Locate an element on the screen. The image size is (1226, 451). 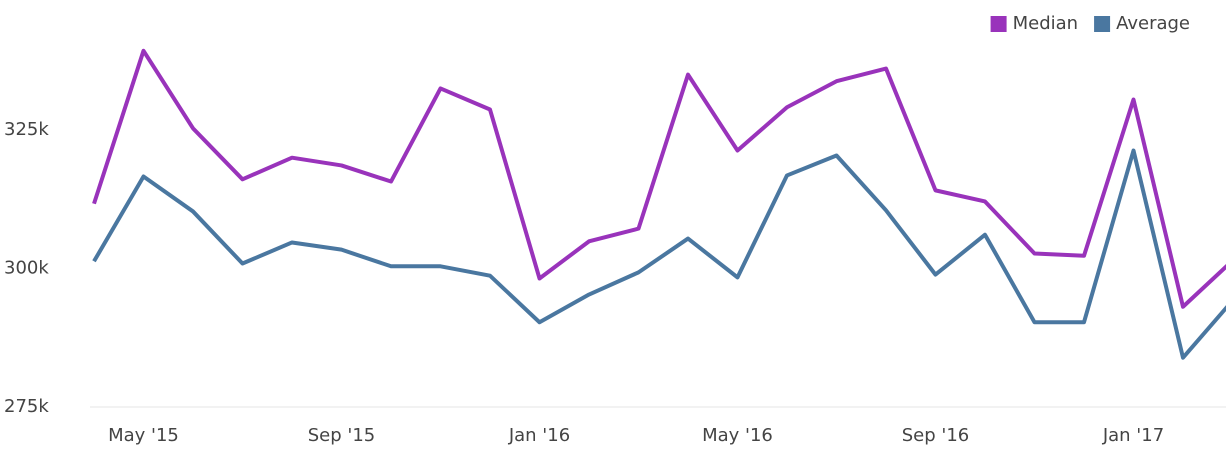
legend-label: Median is located at coordinates (1045, 23).